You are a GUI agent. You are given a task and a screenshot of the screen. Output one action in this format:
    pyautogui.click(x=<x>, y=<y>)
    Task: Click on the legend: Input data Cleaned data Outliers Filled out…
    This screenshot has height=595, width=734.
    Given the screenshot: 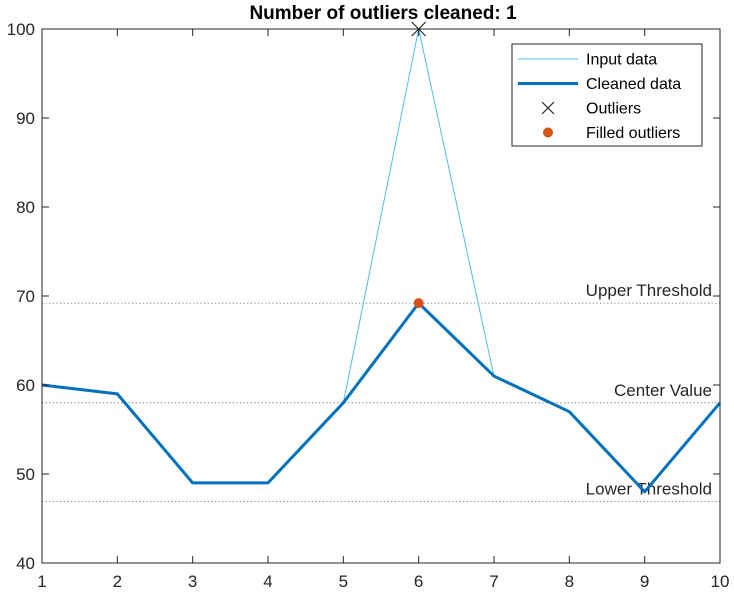 What is the action you would take?
    pyautogui.click(x=607, y=95)
    